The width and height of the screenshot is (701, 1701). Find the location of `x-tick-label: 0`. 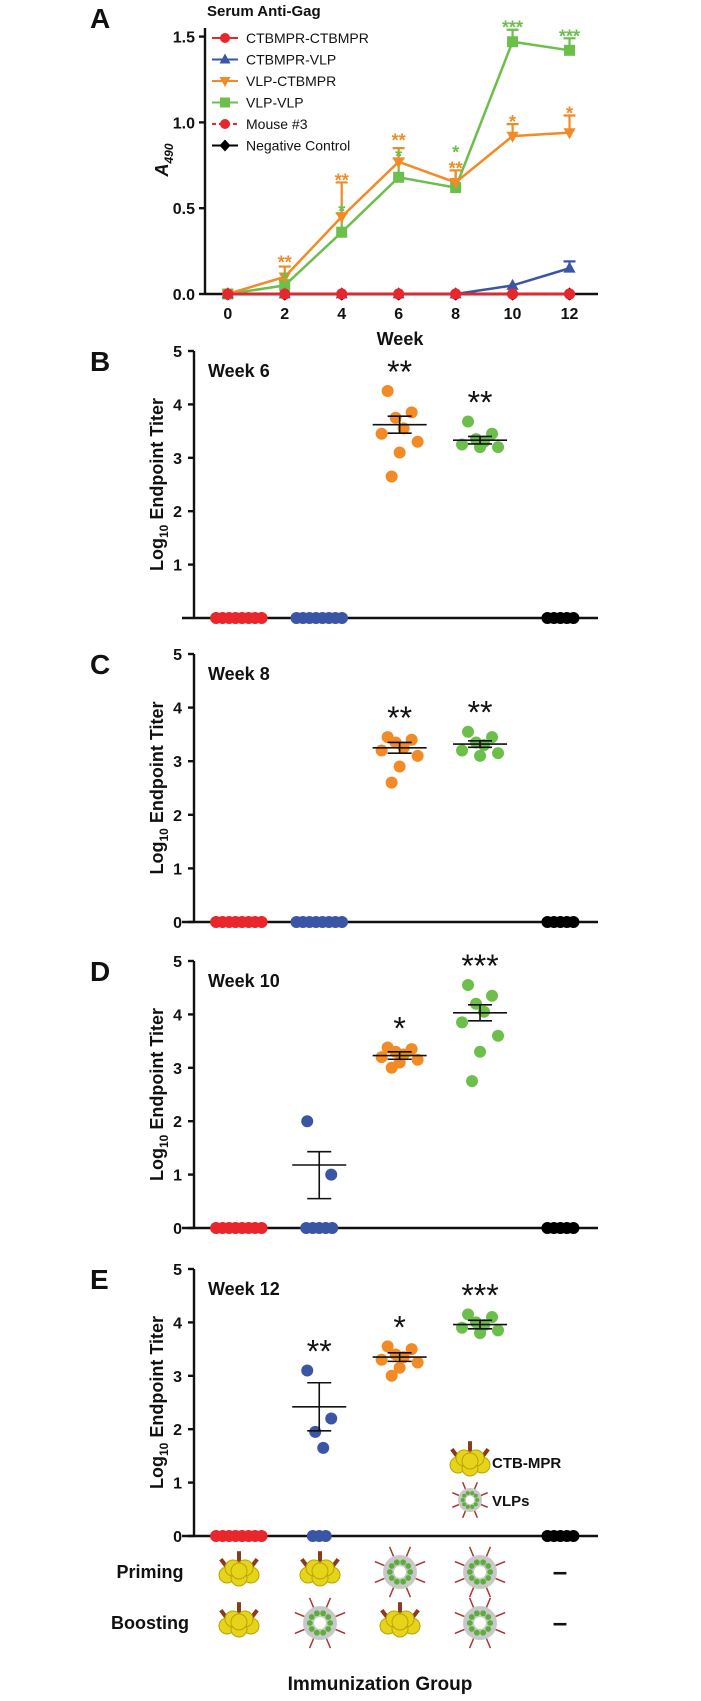

x-tick-label: 0 is located at coordinates (227, 314).